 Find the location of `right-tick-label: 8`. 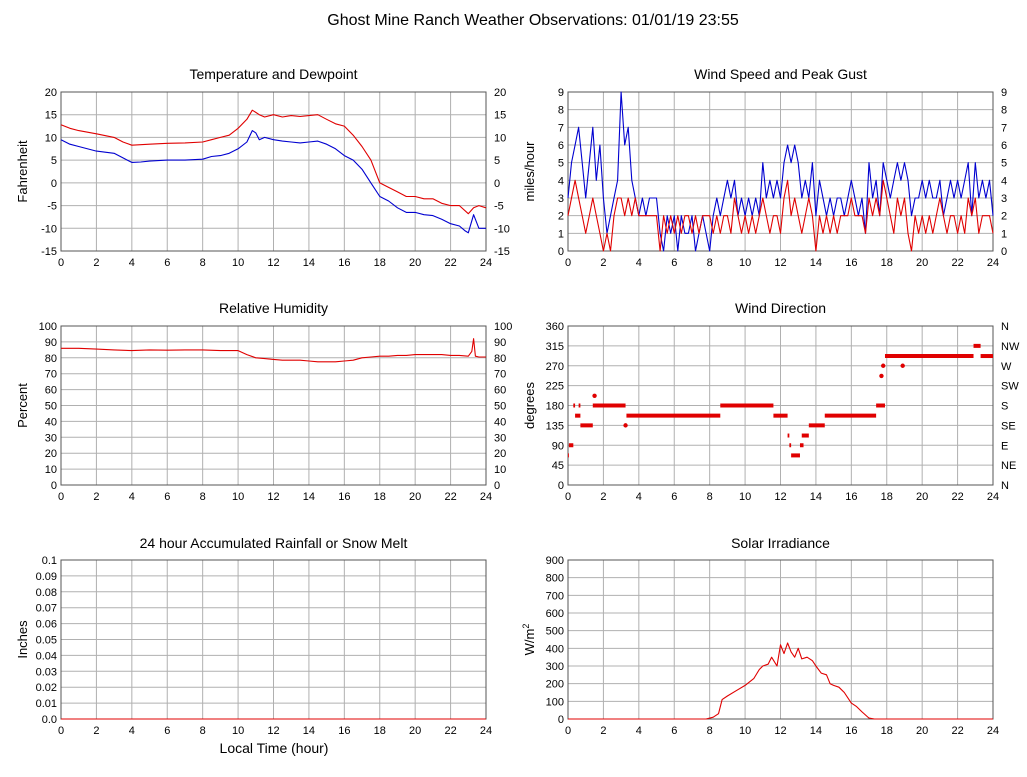

right-tick-label: 8 is located at coordinates (1004, 111).